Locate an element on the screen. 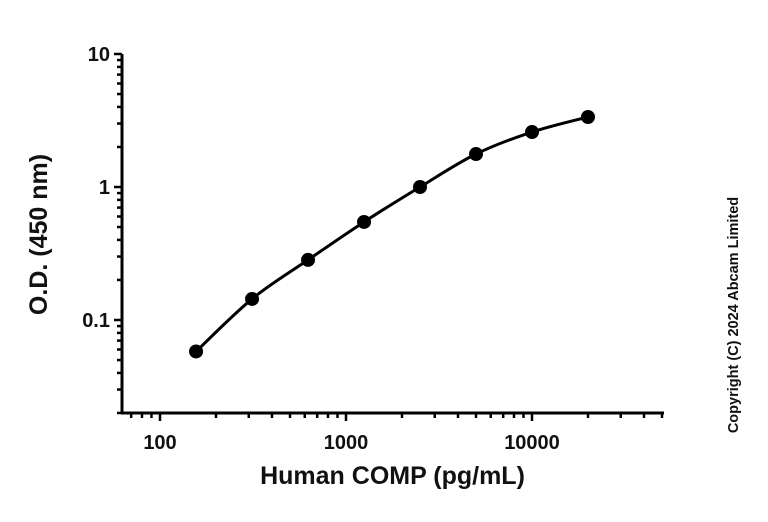 Image resolution: width=768 pixels, height=522 pixels. copyright-notice-container: Copyright (C) 2024 Abcam Limited is located at coordinates (734, 315).